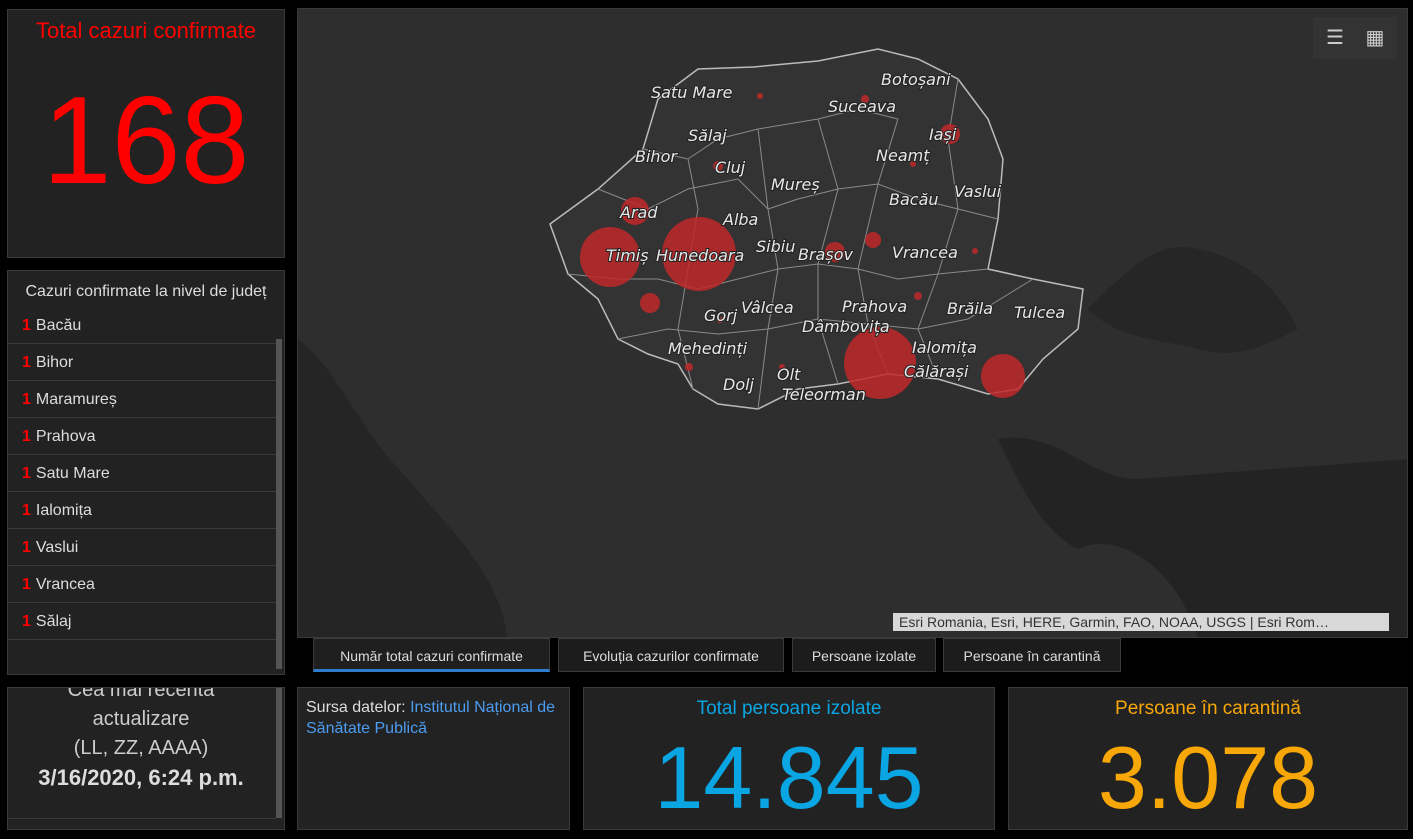 This screenshot has width=1413, height=839. Describe the element at coordinates (918, 296) in the screenshot. I see `bubble-prahova` at that location.